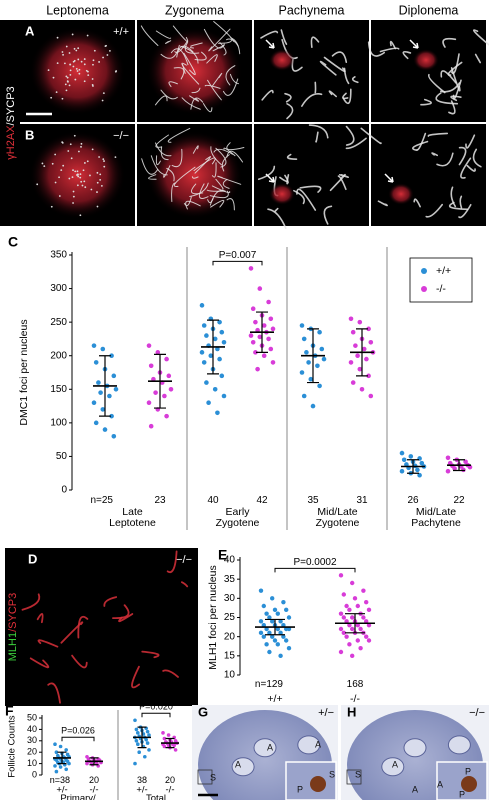 The height and width of the screenshot is (800, 489). Describe the element at coordinates (156, 796) in the screenshot. I see `category-label: Total` at that location.